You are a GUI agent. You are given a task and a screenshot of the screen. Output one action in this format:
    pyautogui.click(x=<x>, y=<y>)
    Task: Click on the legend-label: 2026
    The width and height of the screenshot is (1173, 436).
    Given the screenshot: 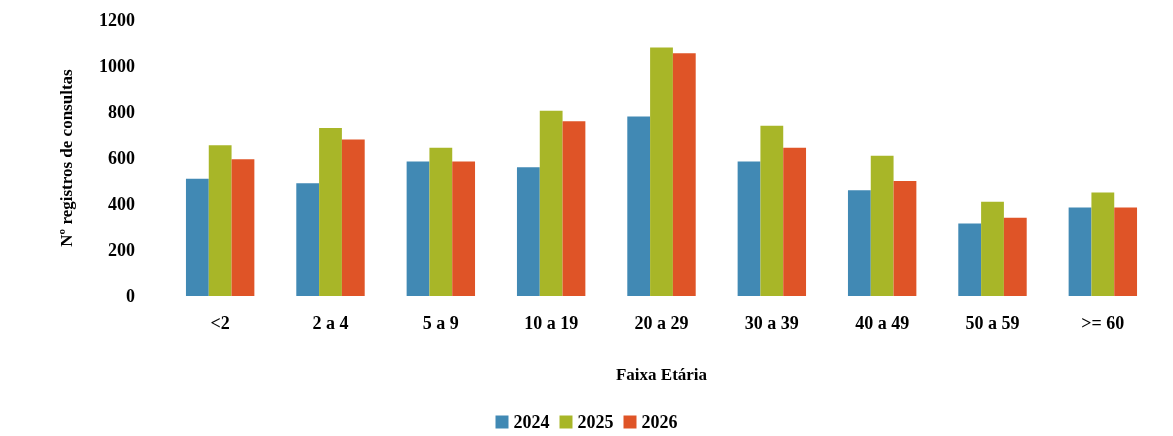 What is the action you would take?
    pyautogui.click(x=659, y=422)
    